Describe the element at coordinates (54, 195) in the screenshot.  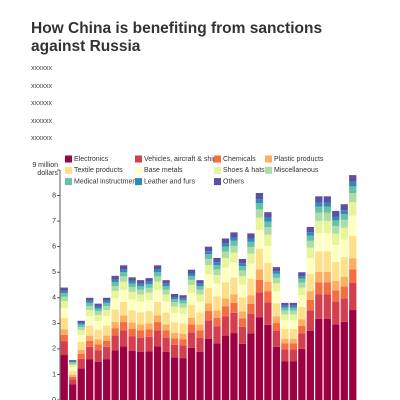
I see `y-tick-label: 8` at that location.